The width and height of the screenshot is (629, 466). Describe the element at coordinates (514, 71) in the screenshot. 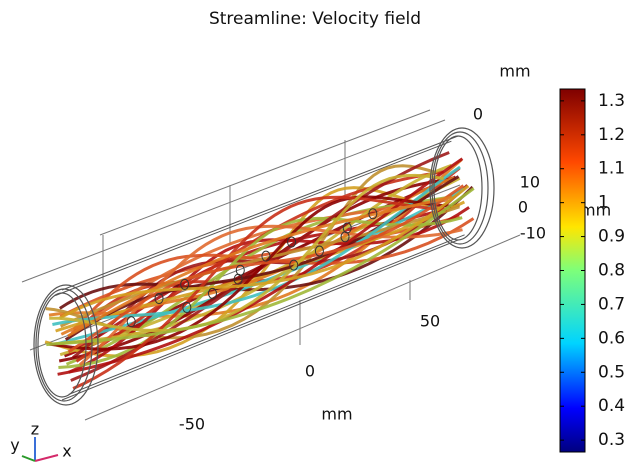

I see `y-axis-unit: mm` at that location.